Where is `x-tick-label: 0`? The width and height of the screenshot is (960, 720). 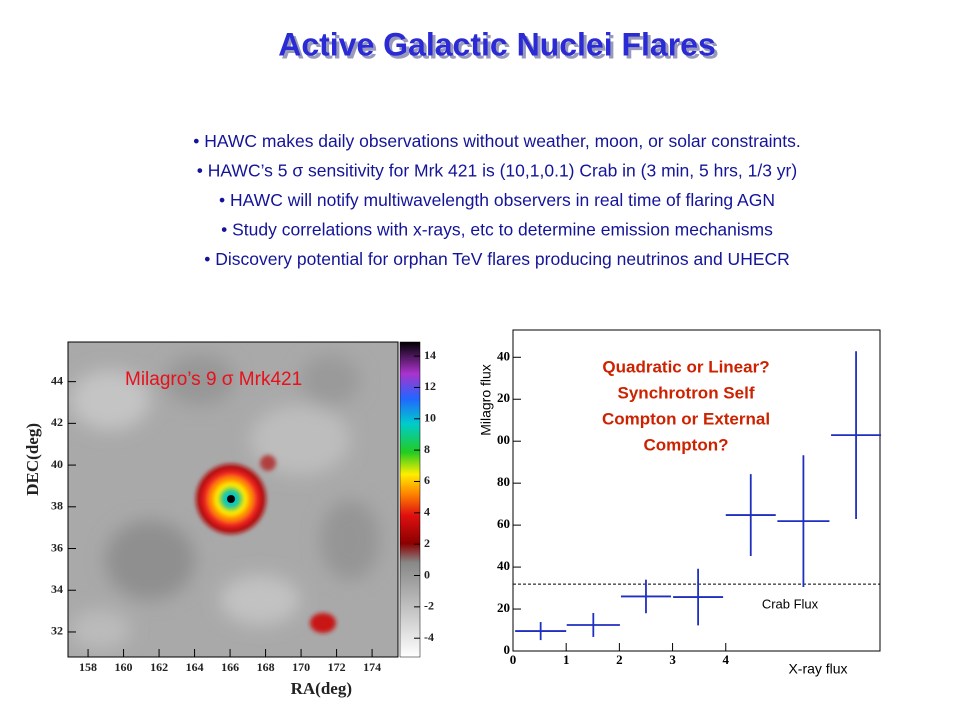 x-tick-label: 0 is located at coordinates (513, 659).